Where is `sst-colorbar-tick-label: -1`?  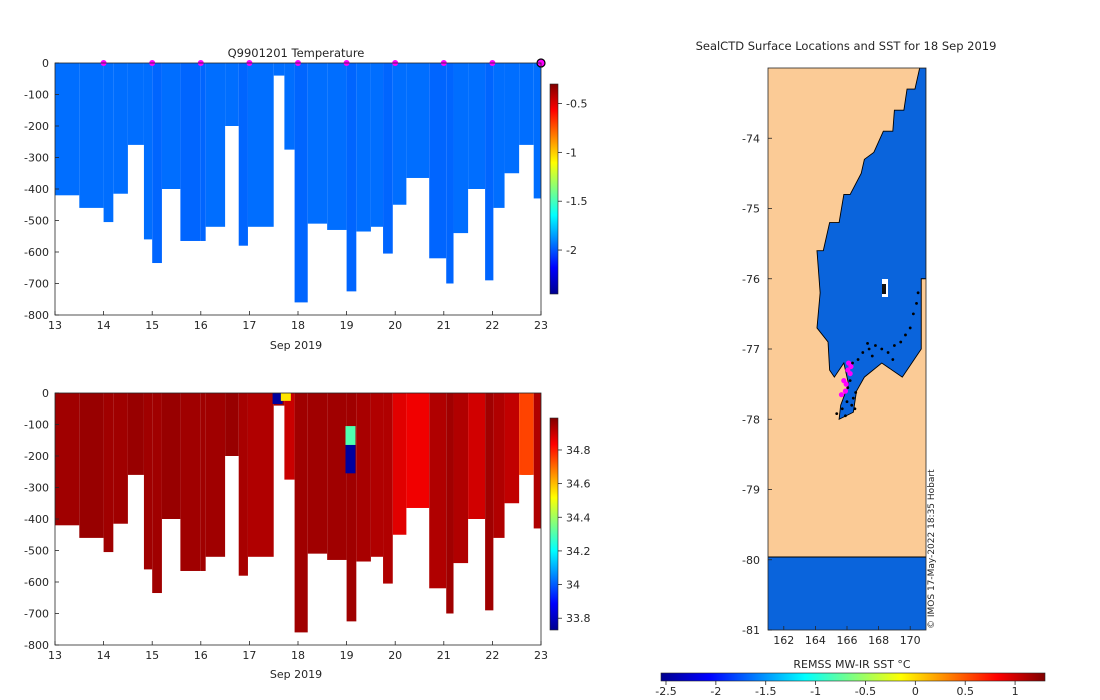 sst-colorbar-tick-label: -1 is located at coordinates (815, 691).